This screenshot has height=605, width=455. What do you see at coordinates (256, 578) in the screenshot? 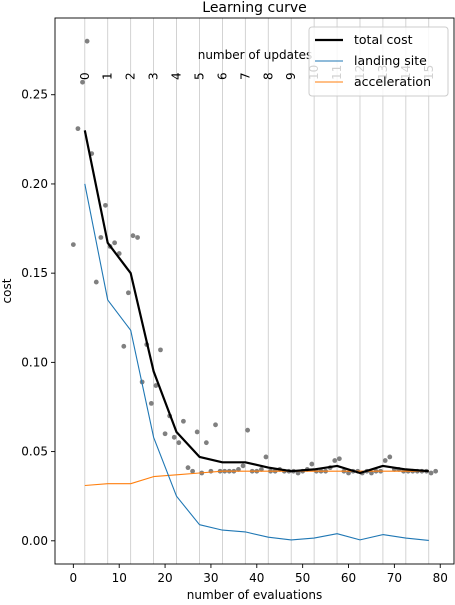
I see `x-tick-label-40: 40` at bounding box center [256, 578].